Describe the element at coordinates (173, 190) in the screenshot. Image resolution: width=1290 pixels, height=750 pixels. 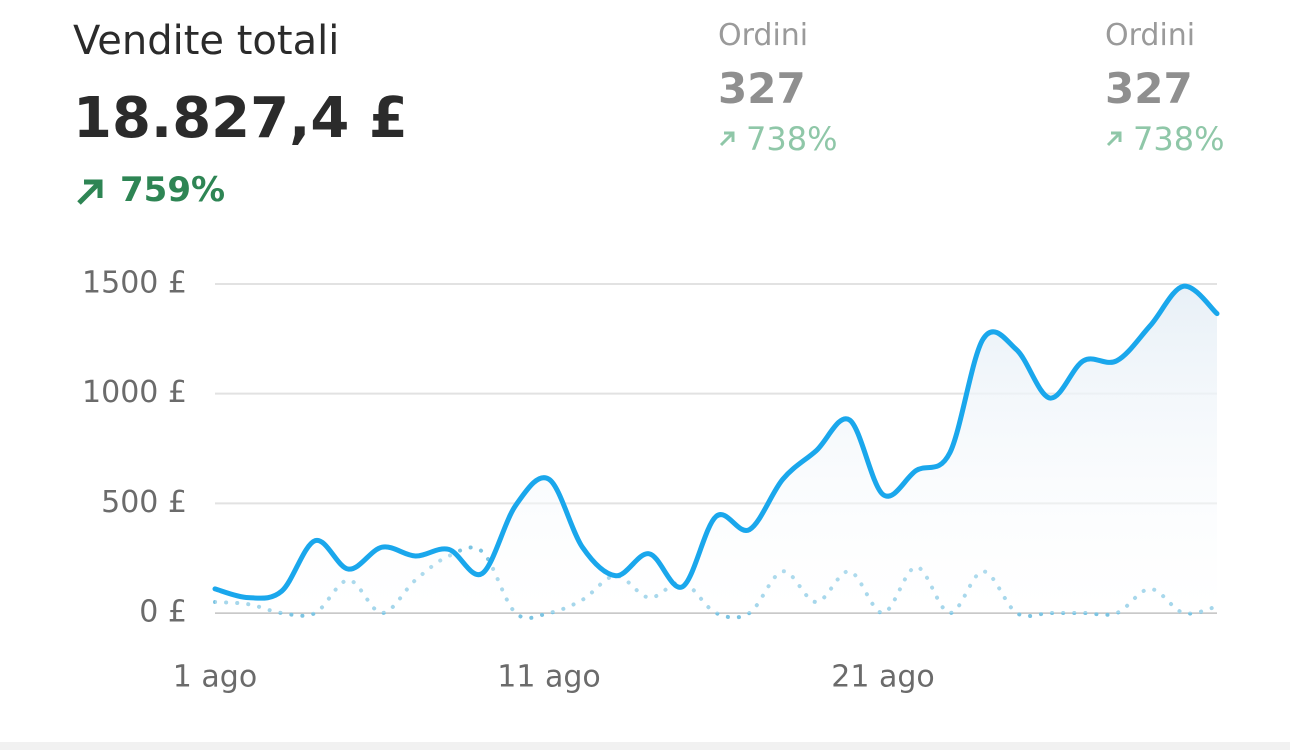
I see `total-change: 759%` at that location.